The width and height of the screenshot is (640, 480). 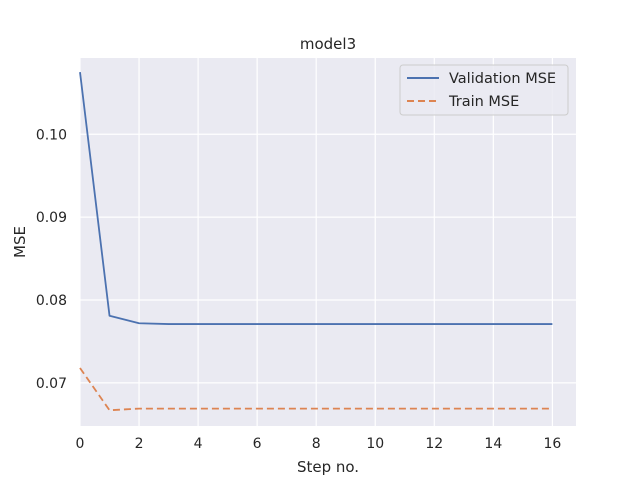 What do you see at coordinates (139, 444) in the screenshot?
I see `x-tick-label-1: 2` at bounding box center [139, 444].